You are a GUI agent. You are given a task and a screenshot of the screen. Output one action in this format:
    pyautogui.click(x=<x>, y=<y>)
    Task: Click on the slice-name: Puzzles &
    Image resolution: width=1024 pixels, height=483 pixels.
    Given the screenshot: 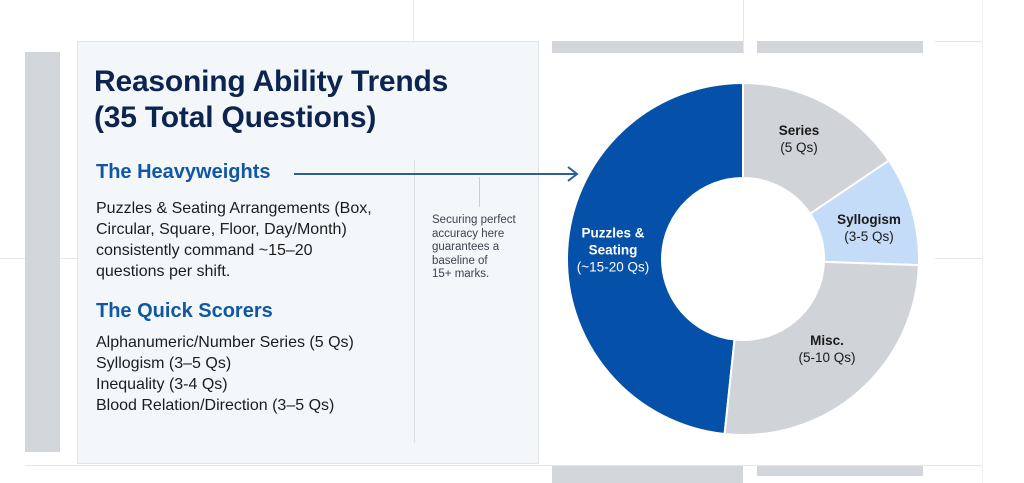 What is the action you would take?
    pyautogui.click(x=613, y=233)
    